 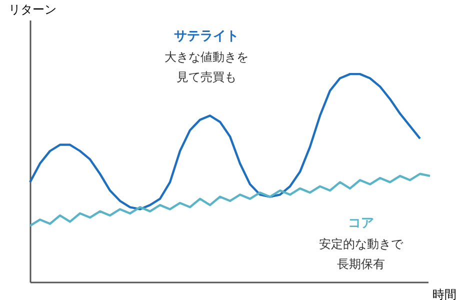 What do you see at coordinates (444, 294) in the screenshot?
I see `x-axis-title: 時間` at bounding box center [444, 294].